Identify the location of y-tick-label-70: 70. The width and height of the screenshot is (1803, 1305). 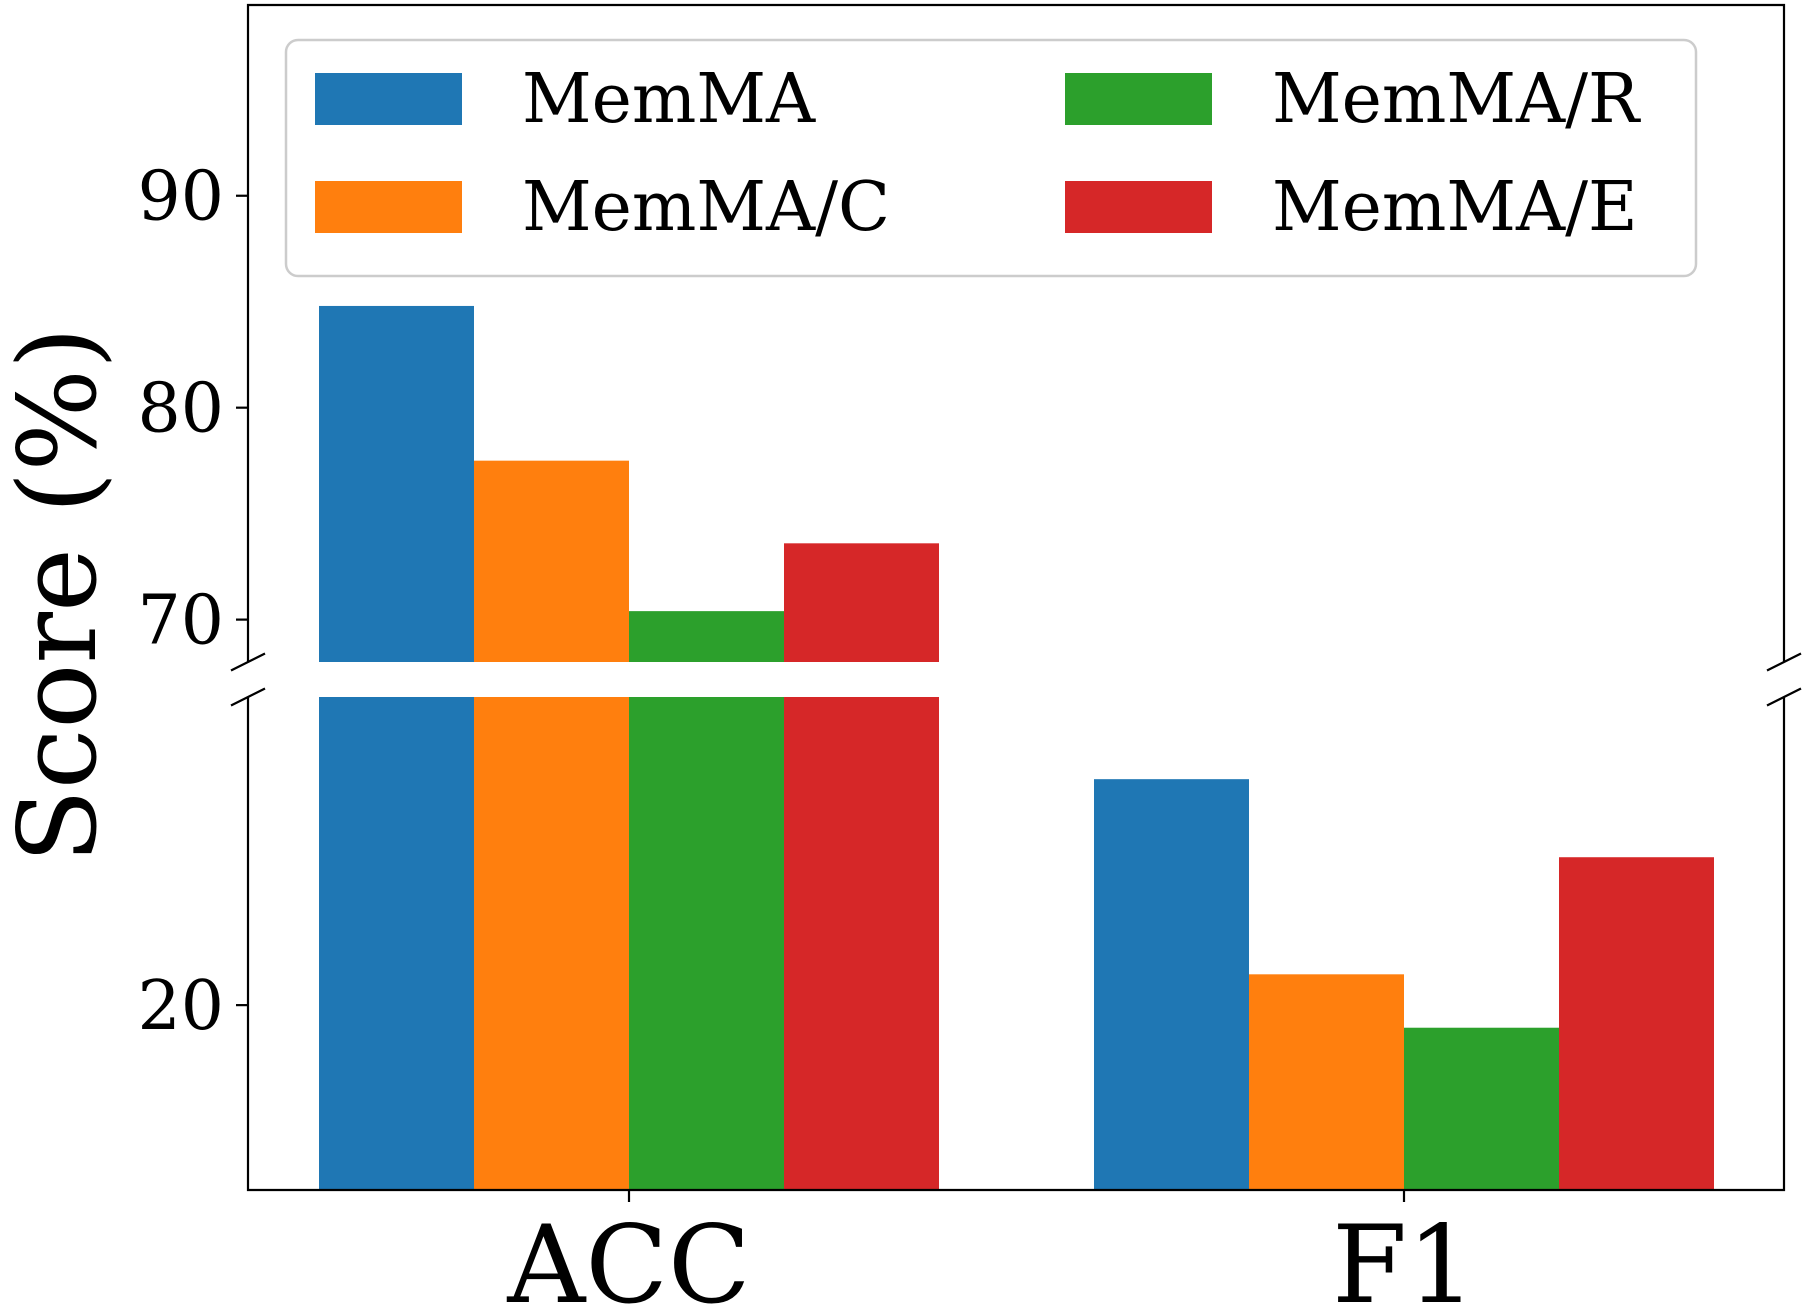
(180, 621).